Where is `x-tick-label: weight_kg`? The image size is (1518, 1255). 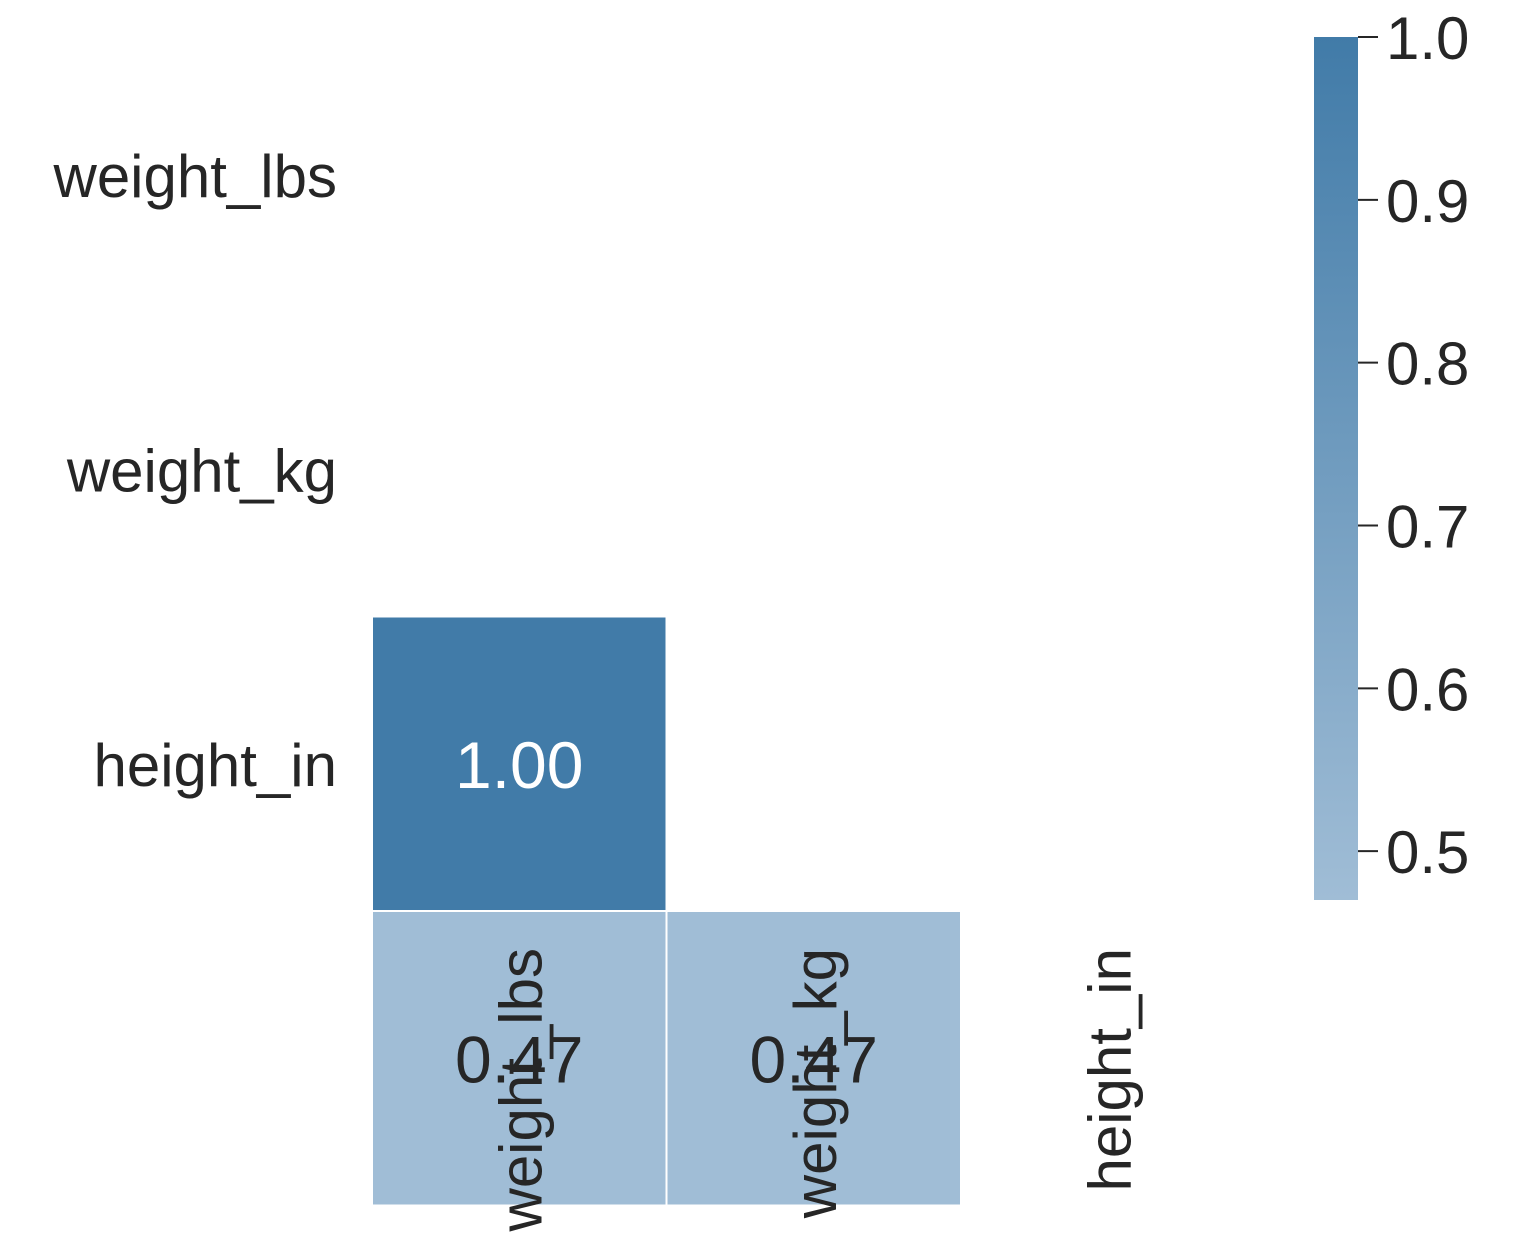 x-tick-label: weight_kg is located at coordinates (815, 1083).